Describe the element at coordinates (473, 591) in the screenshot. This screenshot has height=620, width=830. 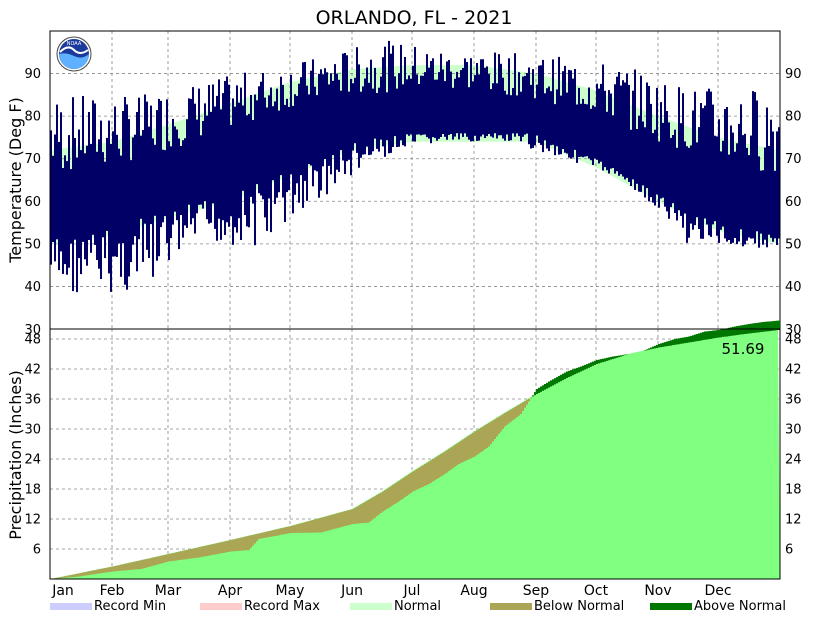
I see `month-label: Aug` at that location.